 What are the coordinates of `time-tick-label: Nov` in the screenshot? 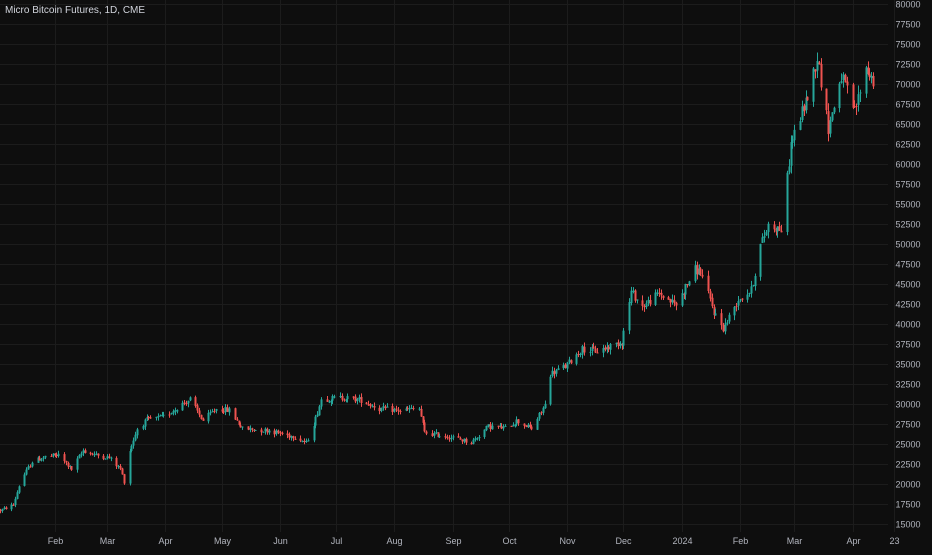 It's located at (567, 541).